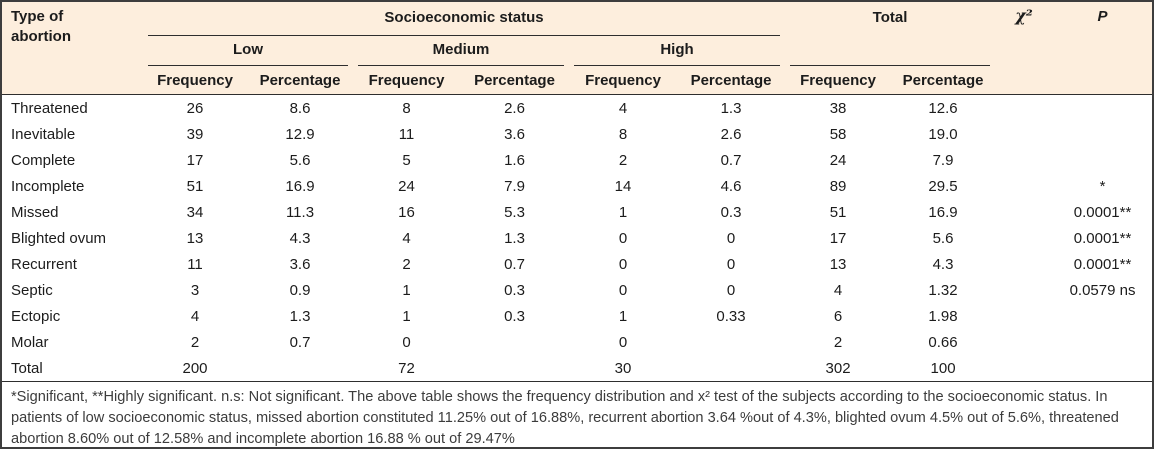  What do you see at coordinates (514, 212) in the screenshot?
I see `cell-medium-percentage: 5.3` at bounding box center [514, 212].